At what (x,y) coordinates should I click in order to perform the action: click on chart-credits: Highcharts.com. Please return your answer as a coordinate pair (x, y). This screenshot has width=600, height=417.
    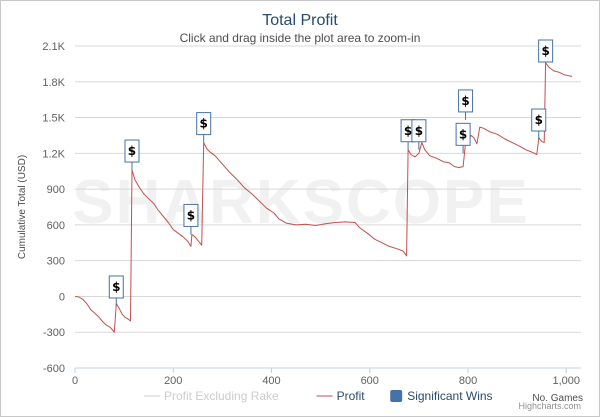
    Looking at the image, I should click on (549, 406).